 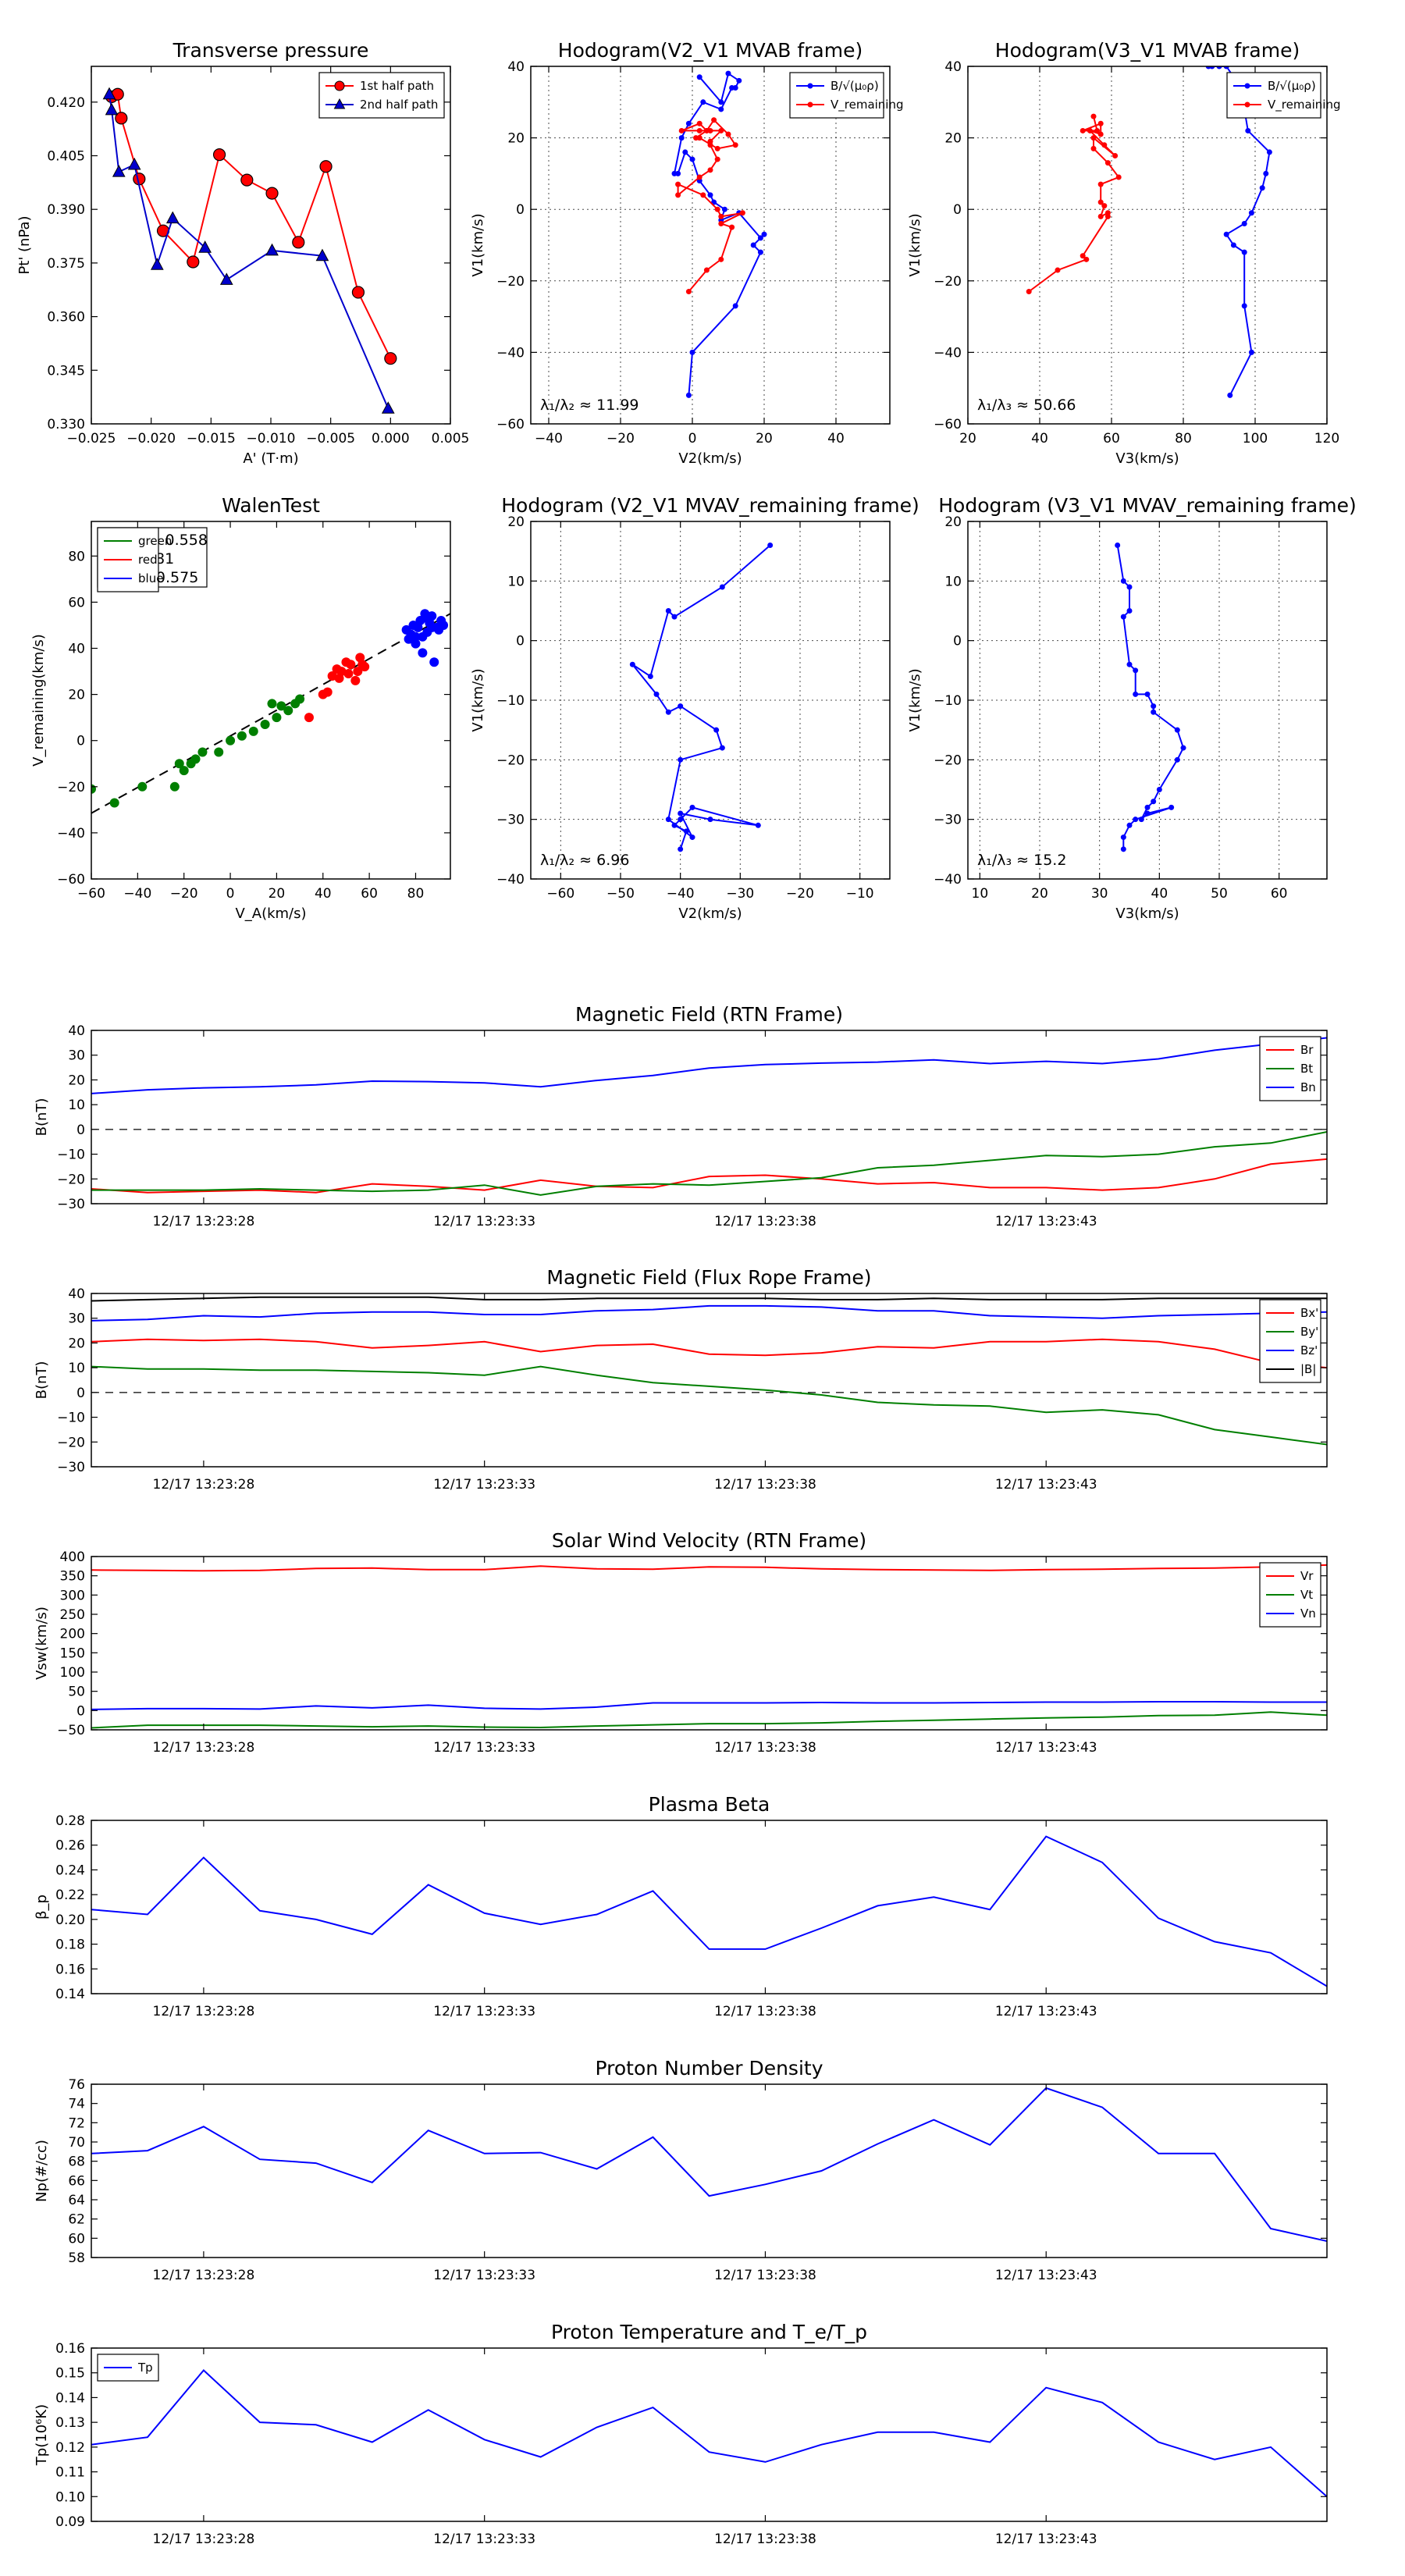 What do you see at coordinates (709, 1014) in the screenshot?
I see `chart-title: Magnetic Field (RTN Frame)` at bounding box center [709, 1014].